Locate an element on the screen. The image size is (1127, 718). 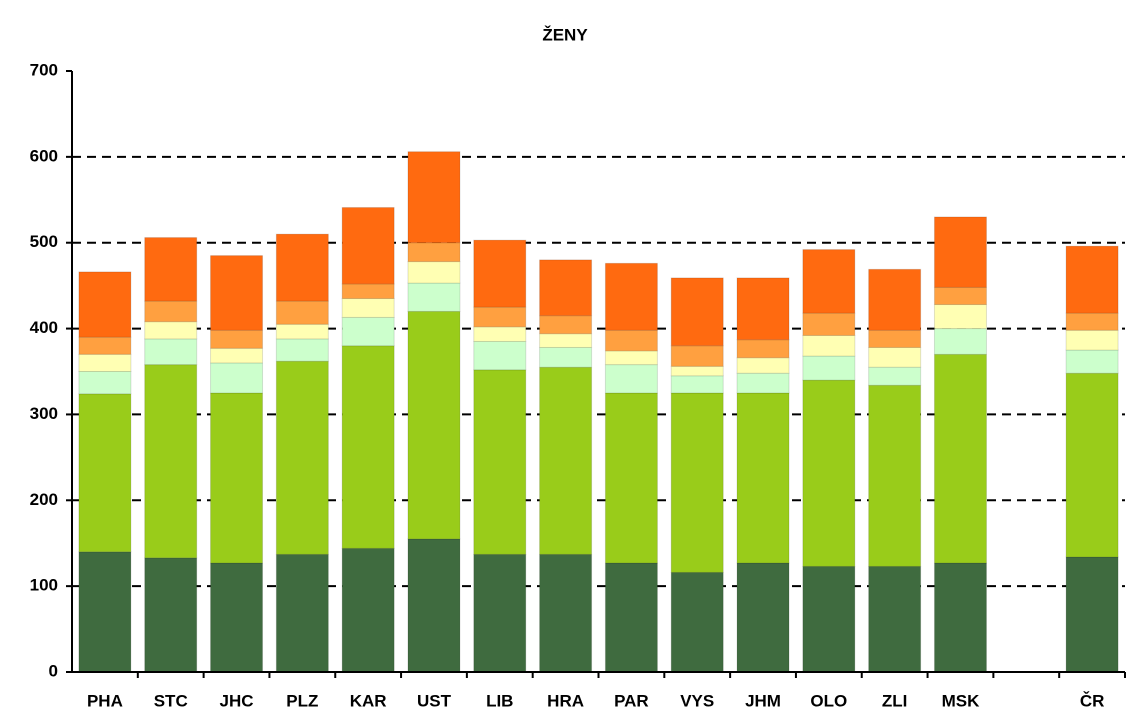
x-tick-label: ZLI is located at coordinates (895, 700).